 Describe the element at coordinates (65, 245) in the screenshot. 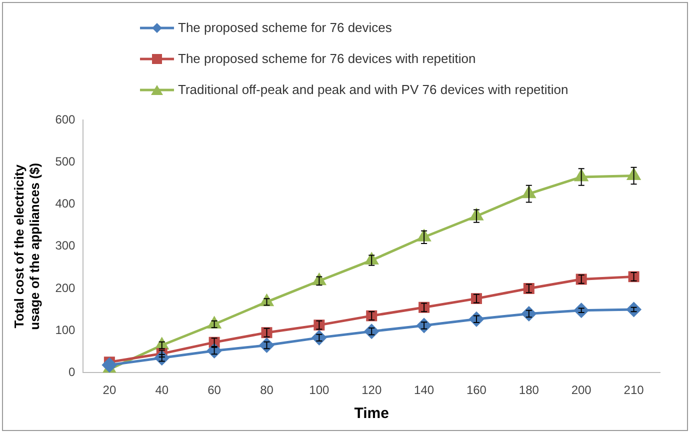

I see `y-tick-label: 300` at that location.